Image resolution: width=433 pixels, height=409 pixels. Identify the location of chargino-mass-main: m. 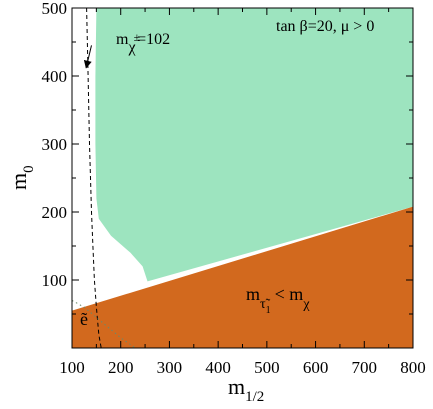
(122, 39).